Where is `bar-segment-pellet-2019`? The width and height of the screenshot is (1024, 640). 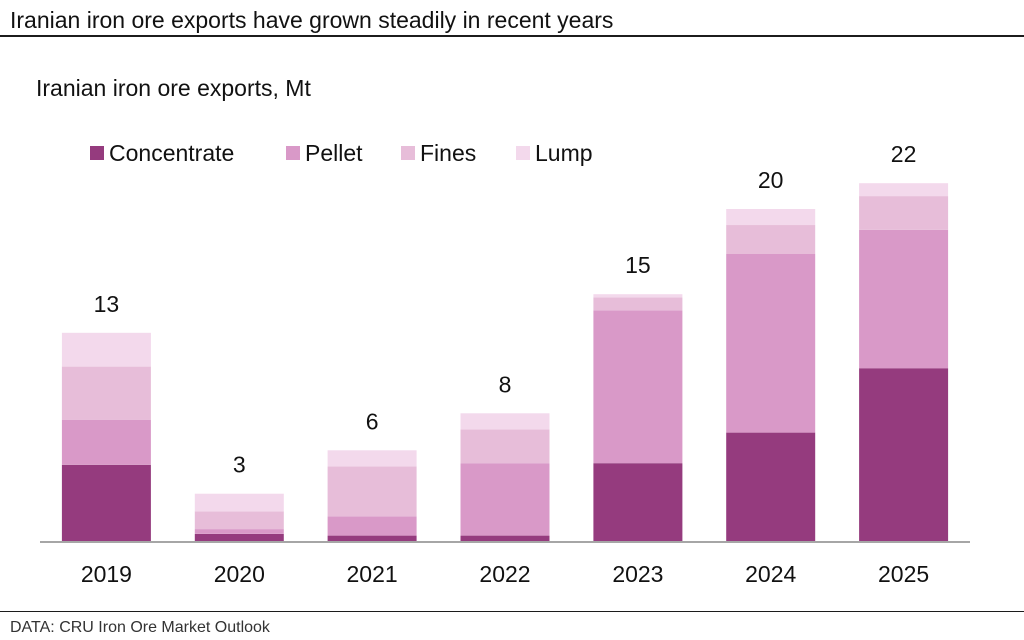
bar-segment-pellet-2019 is located at coordinates (106, 442).